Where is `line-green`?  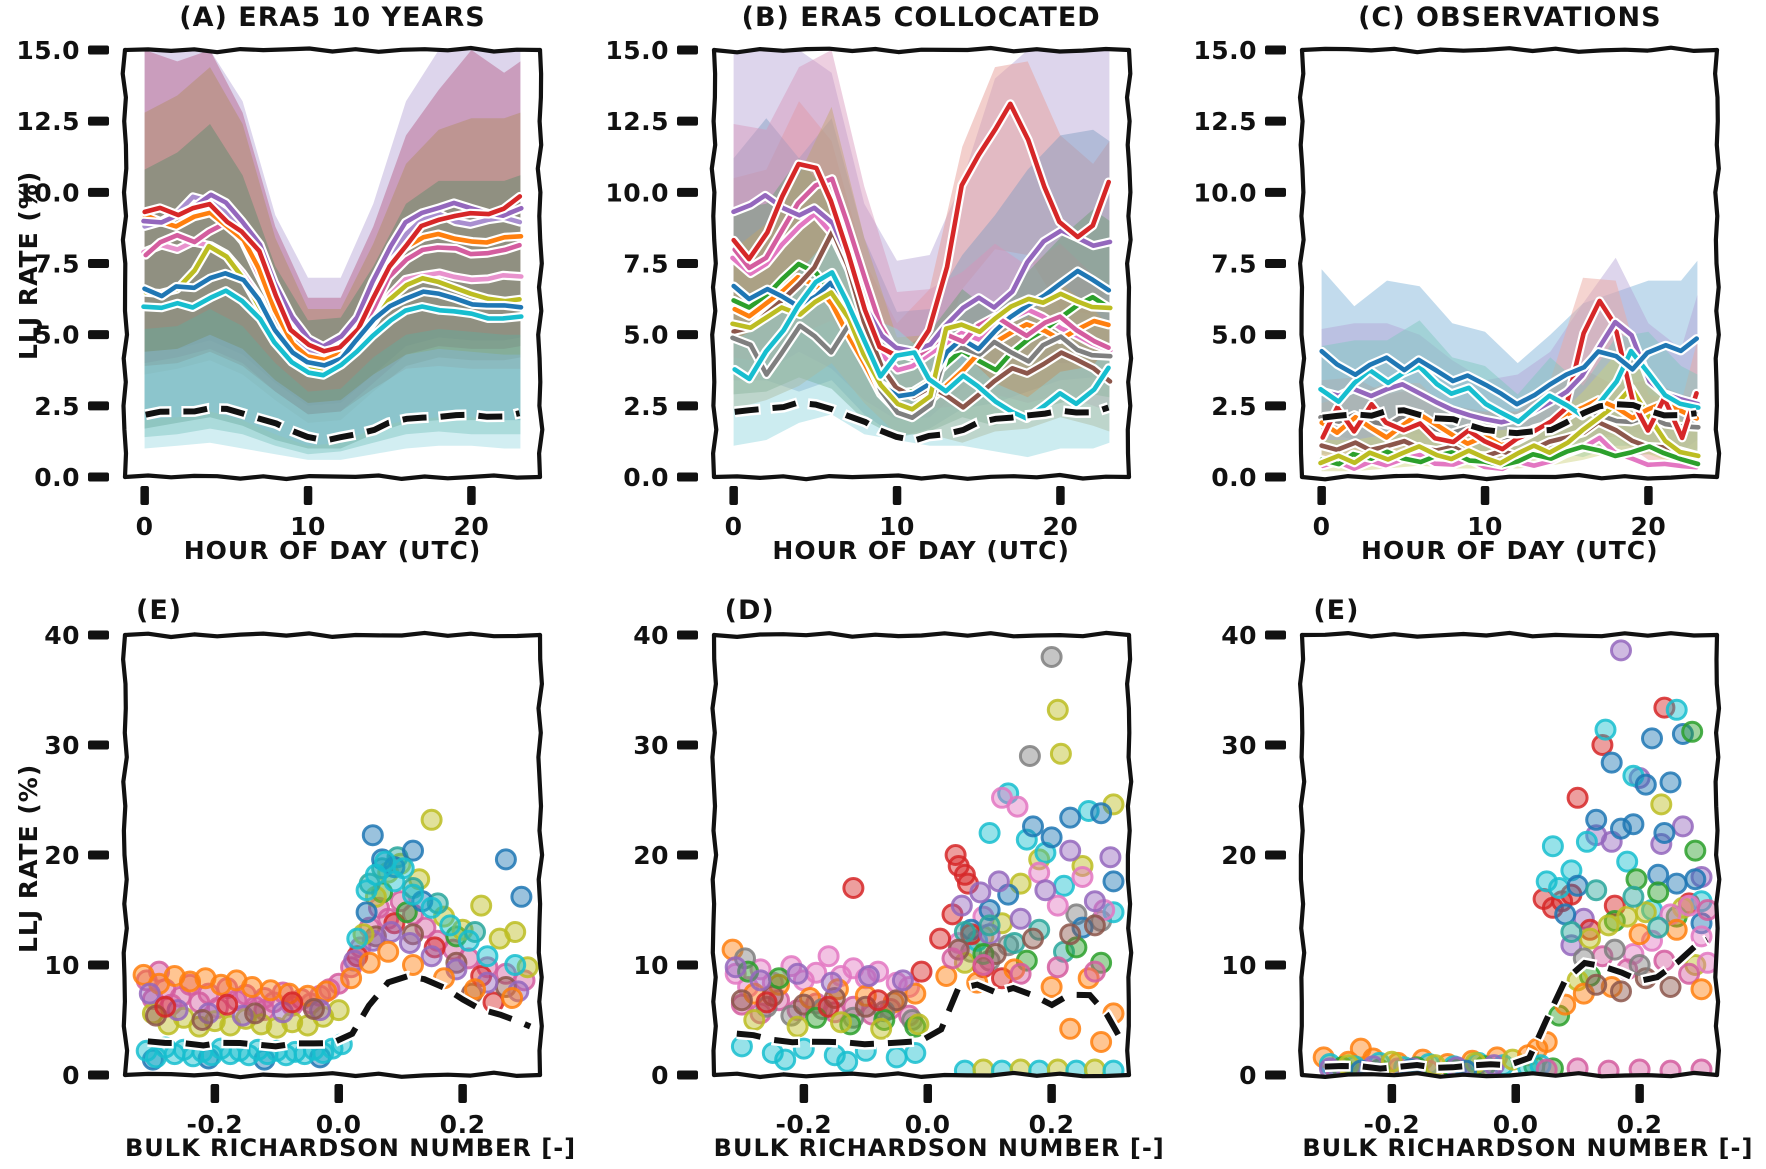
line-green is located at coordinates (1510, 456).